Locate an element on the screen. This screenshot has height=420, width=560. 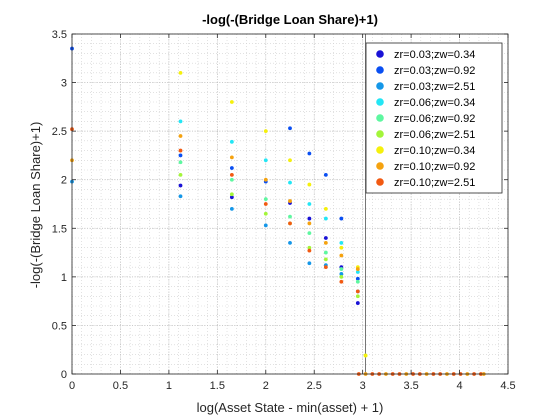
x-tick-label: 1 is located at coordinates (169, 386).